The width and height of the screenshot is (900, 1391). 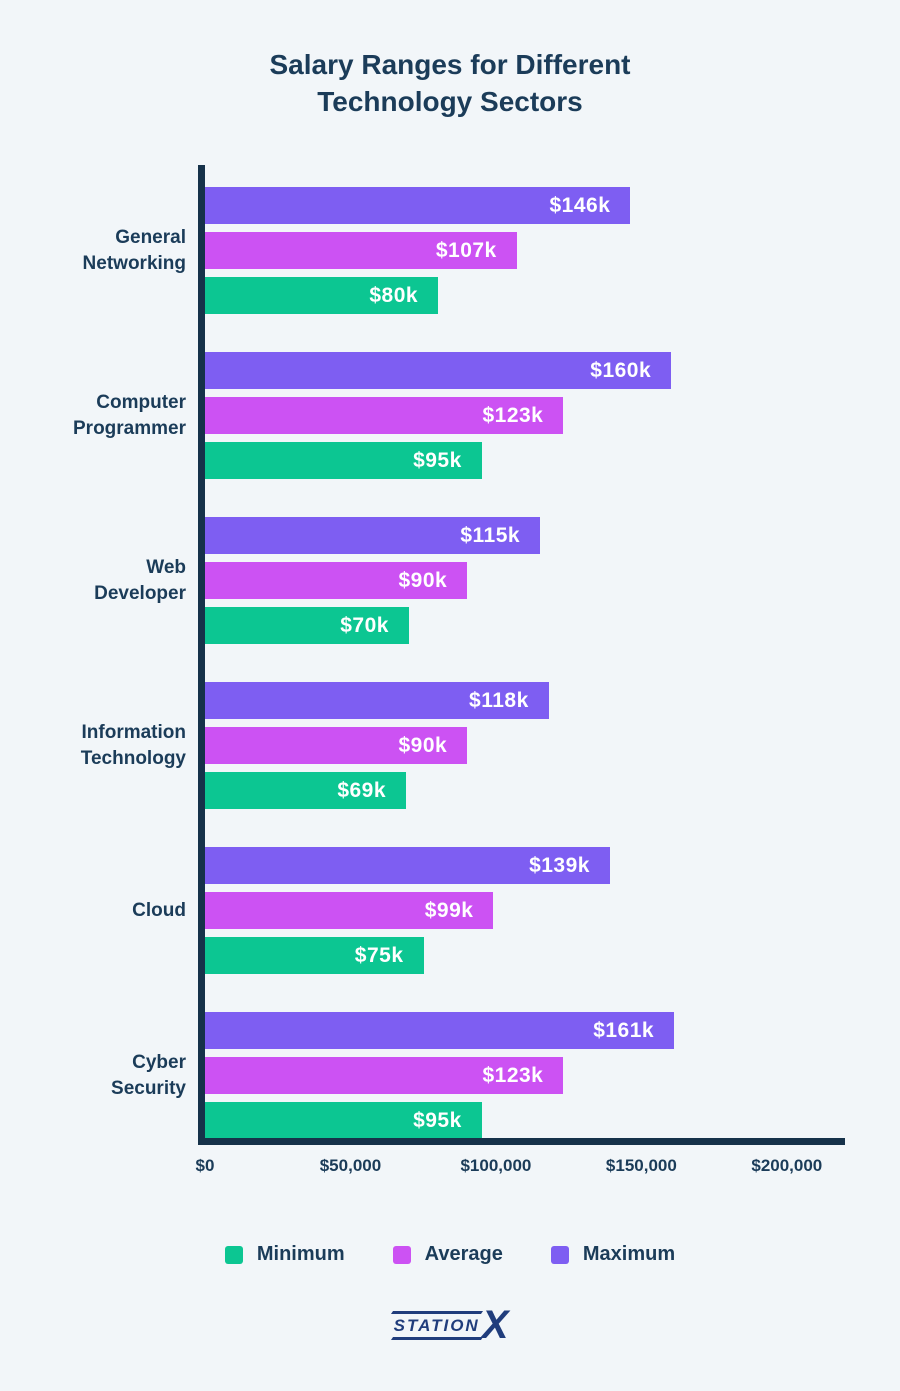 I want to click on category-group: General Networking $146k $107k $80k, so click(x=423, y=250).